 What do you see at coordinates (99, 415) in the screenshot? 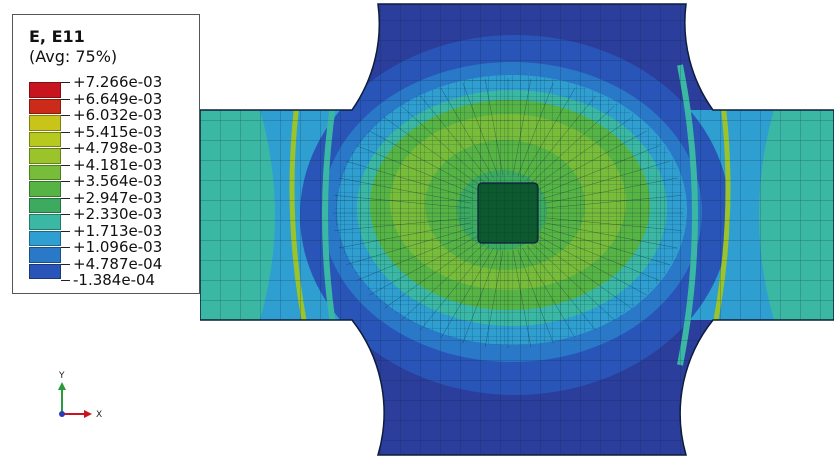
I see `triad-x-label: X` at bounding box center [99, 415].